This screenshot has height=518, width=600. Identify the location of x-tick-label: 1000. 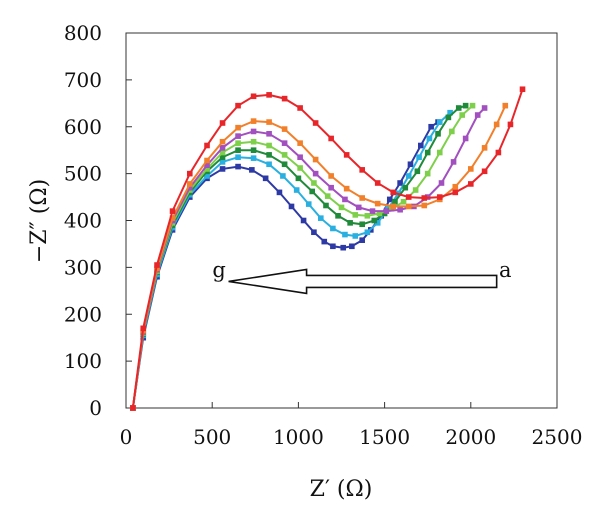
(298, 437).